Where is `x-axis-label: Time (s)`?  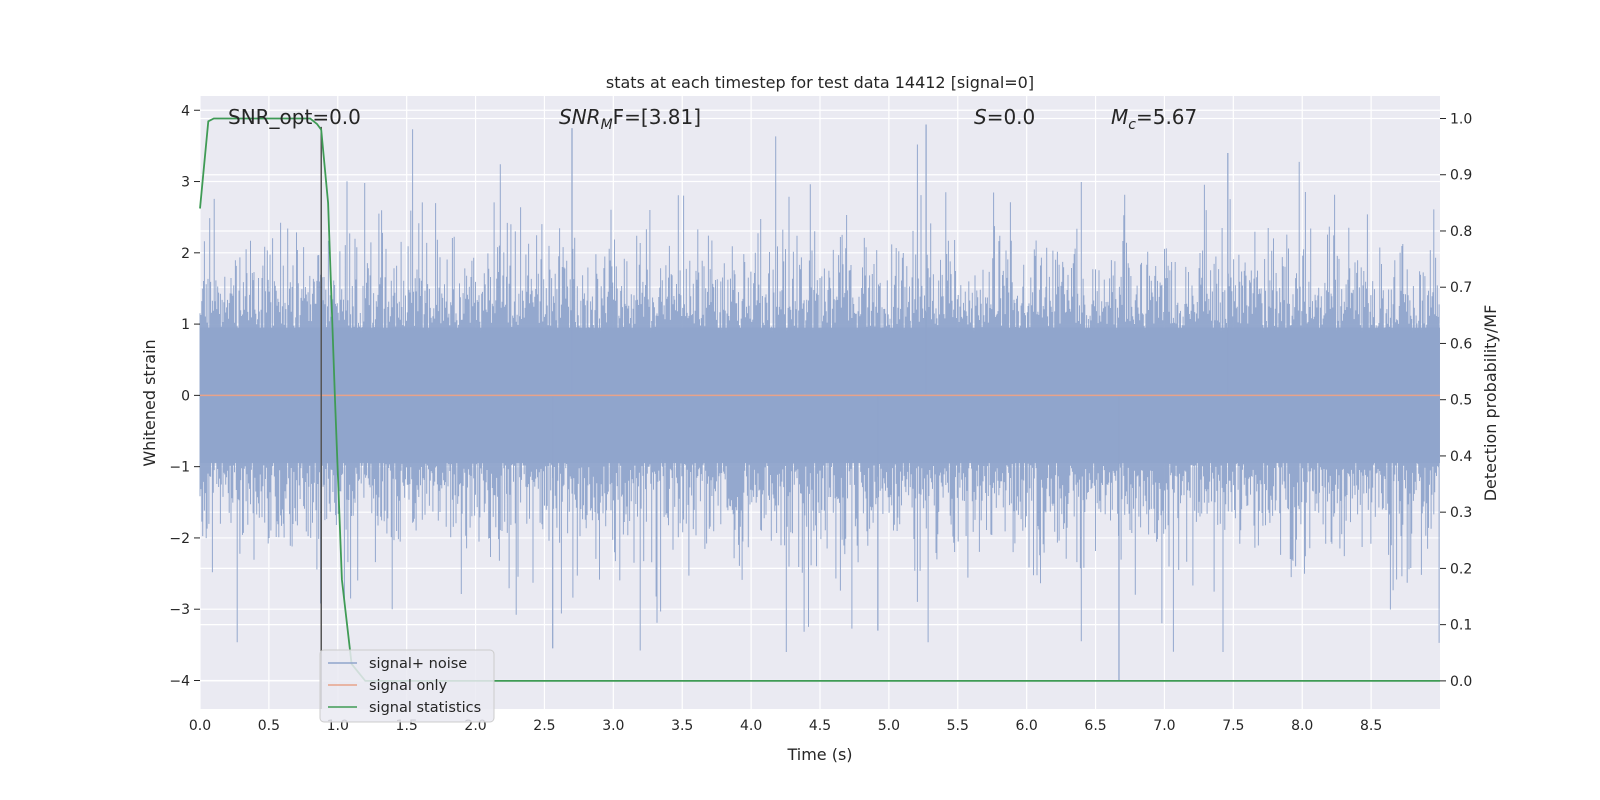 x-axis-label: Time (s) is located at coordinates (819, 754).